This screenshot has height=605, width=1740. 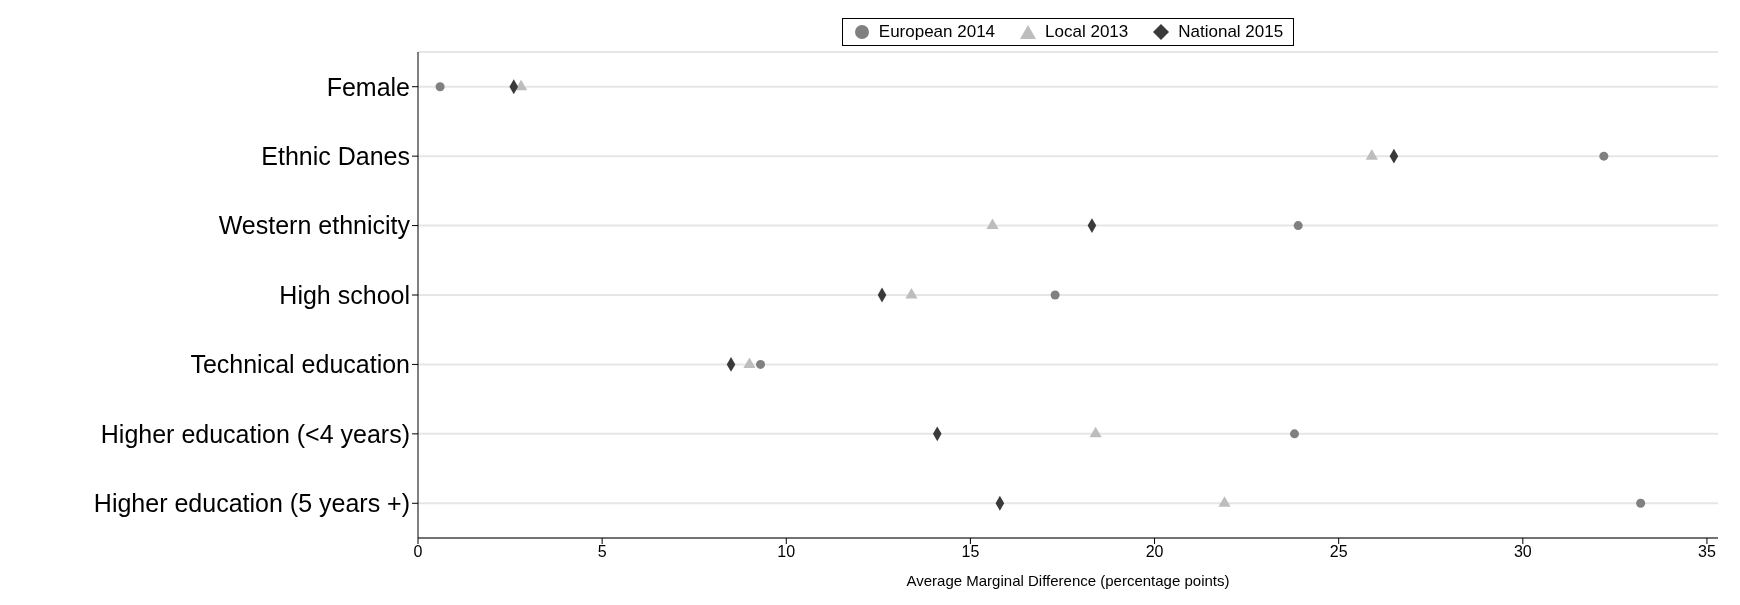 I want to click on y-tick-label: Female, so click(x=368, y=86).